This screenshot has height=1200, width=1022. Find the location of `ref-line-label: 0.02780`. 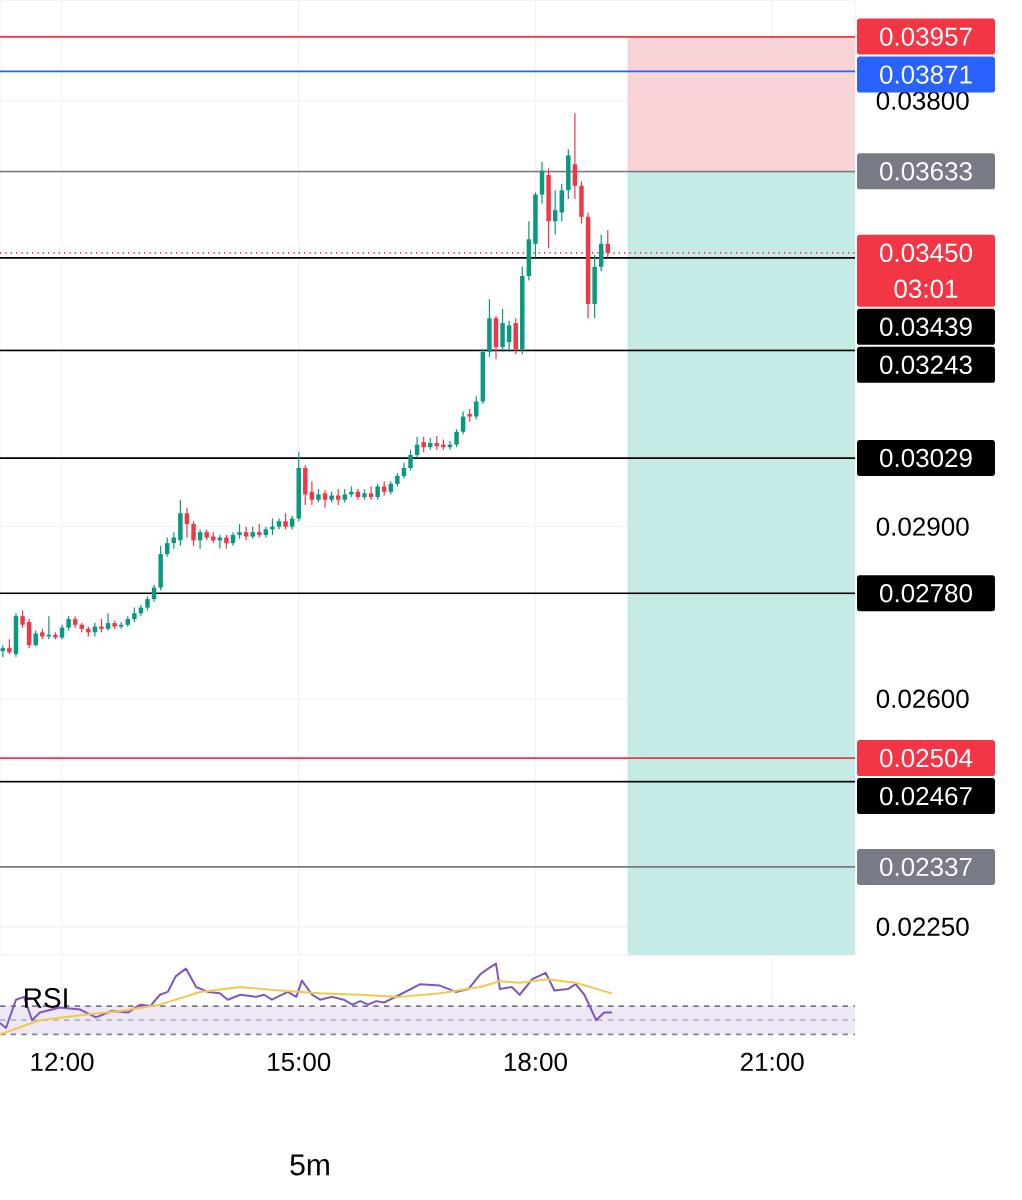

ref-line-label: 0.02780 is located at coordinates (926, 593).